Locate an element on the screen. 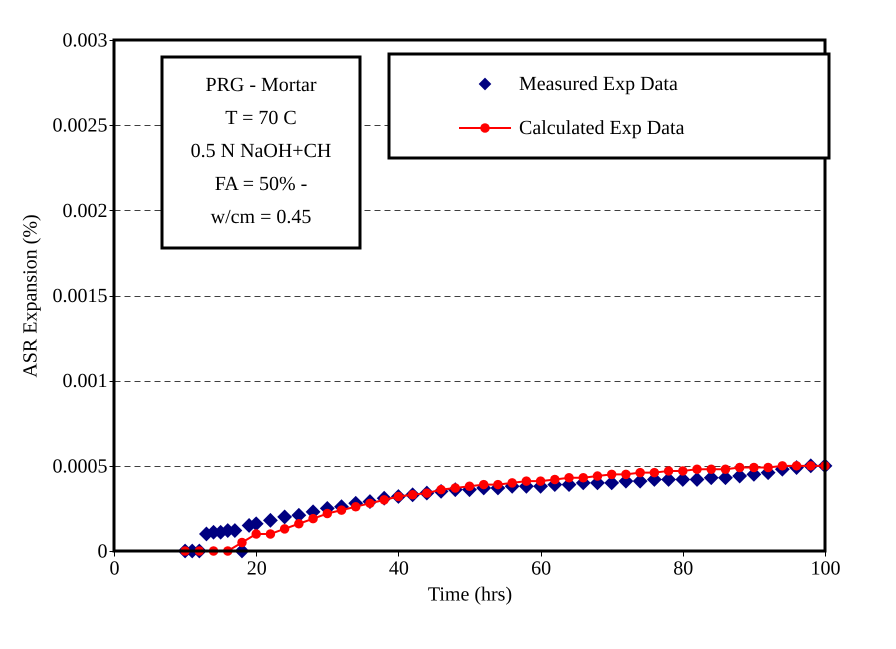 The height and width of the screenshot is (649, 896). y-tick-label: 0.003 is located at coordinates (85, 41).